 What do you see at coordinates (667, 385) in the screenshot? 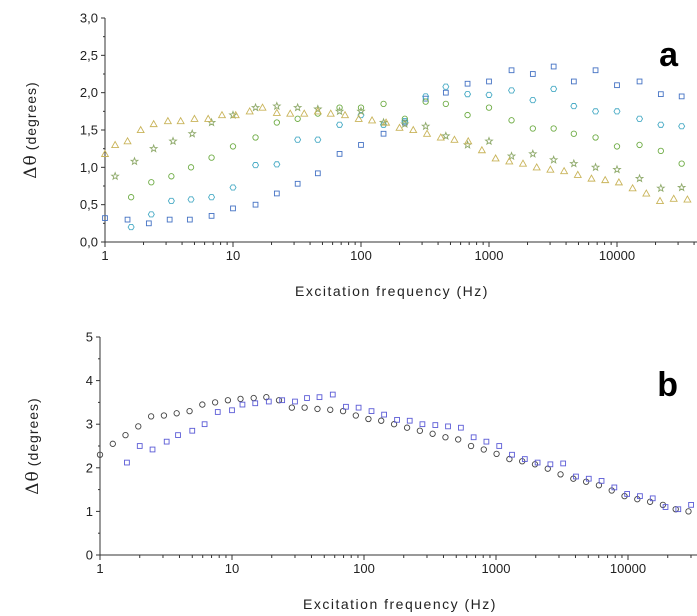
I see `panel-b-label: b` at bounding box center [667, 385].